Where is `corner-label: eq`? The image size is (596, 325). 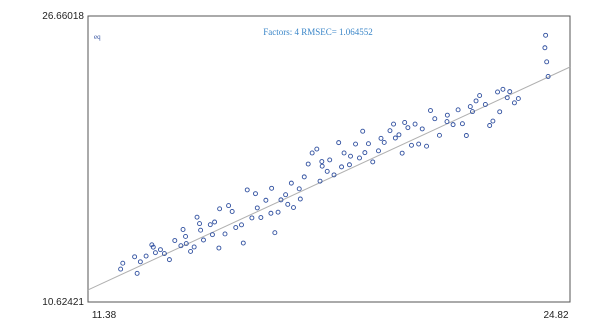 corner-label: eq is located at coordinates (97, 37).